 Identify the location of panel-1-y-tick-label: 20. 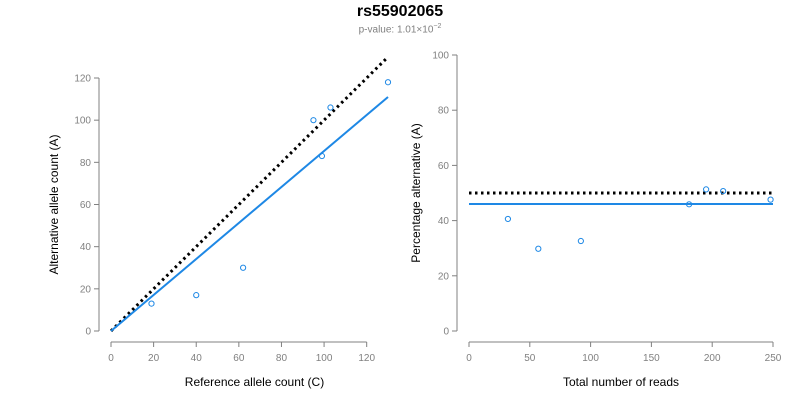
(86, 289).